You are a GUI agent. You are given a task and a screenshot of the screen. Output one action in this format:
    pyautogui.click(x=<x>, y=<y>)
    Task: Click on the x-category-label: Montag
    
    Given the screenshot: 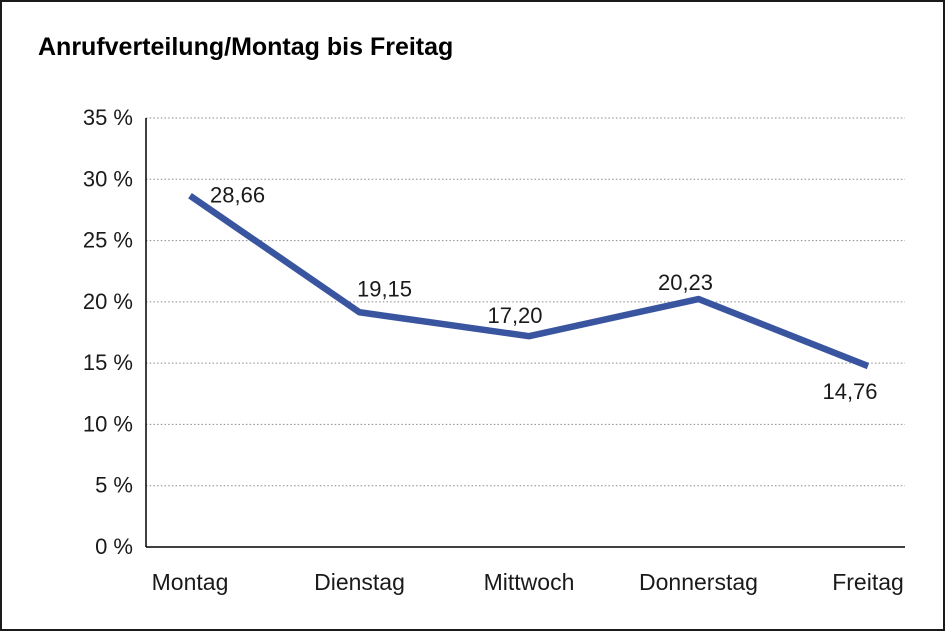 What is the action you would take?
    pyautogui.click(x=190, y=582)
    